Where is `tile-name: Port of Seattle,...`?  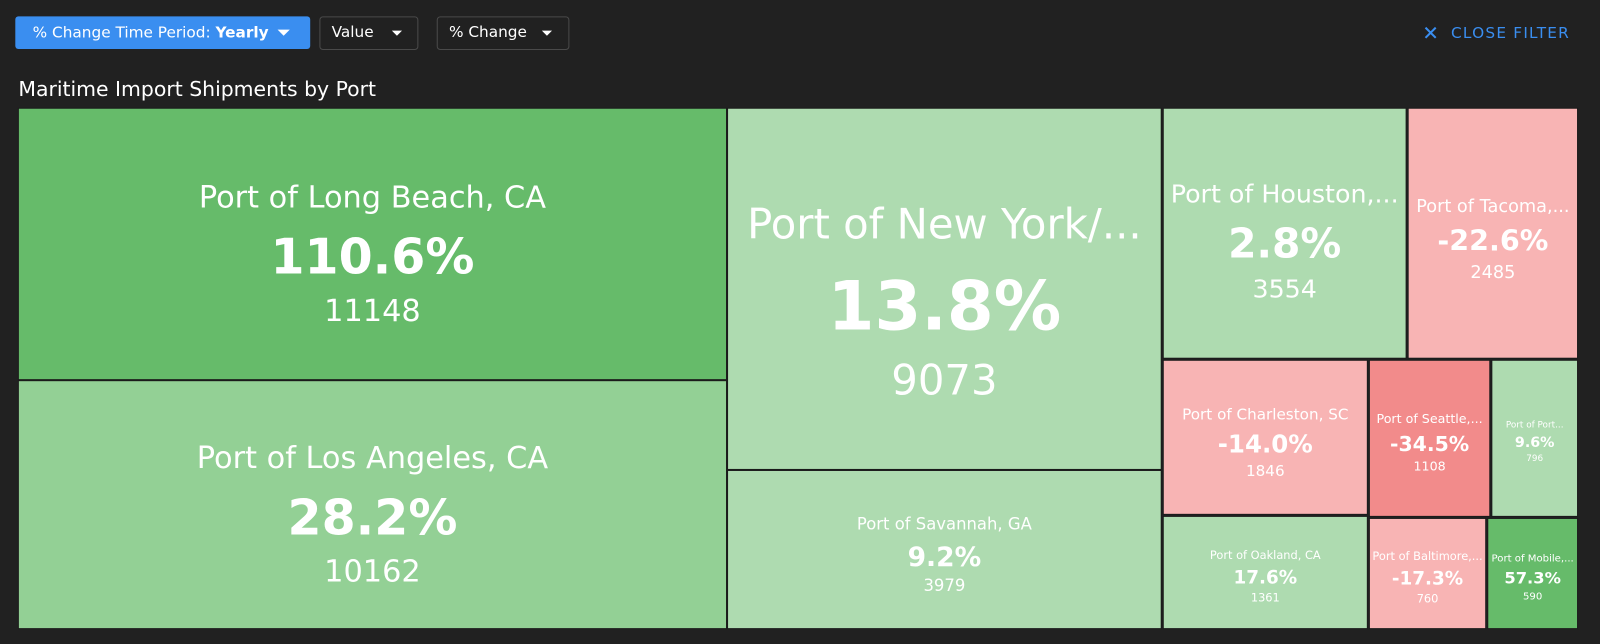
tile-name: Port of Seattle,... is located at coordinates (1430, 418).